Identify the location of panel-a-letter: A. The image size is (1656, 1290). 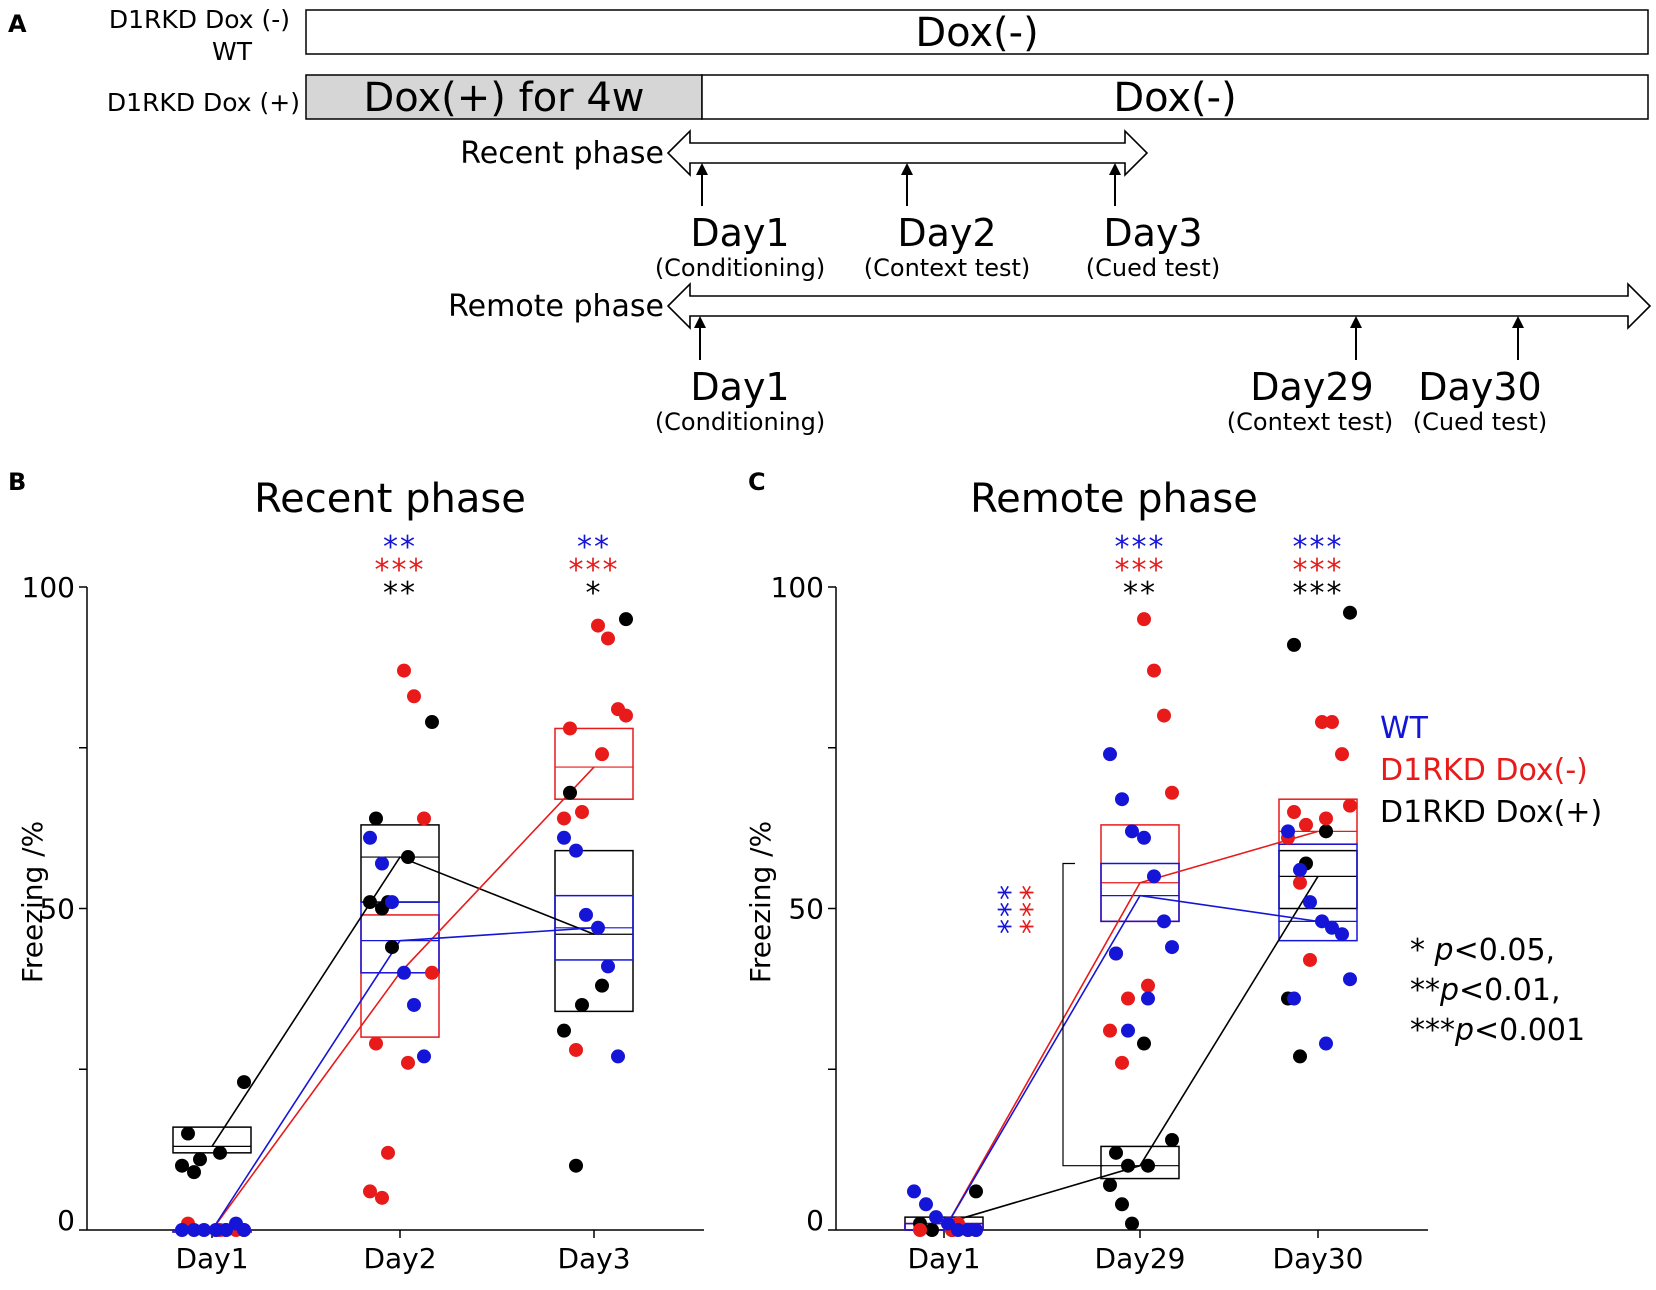
(17, 24).